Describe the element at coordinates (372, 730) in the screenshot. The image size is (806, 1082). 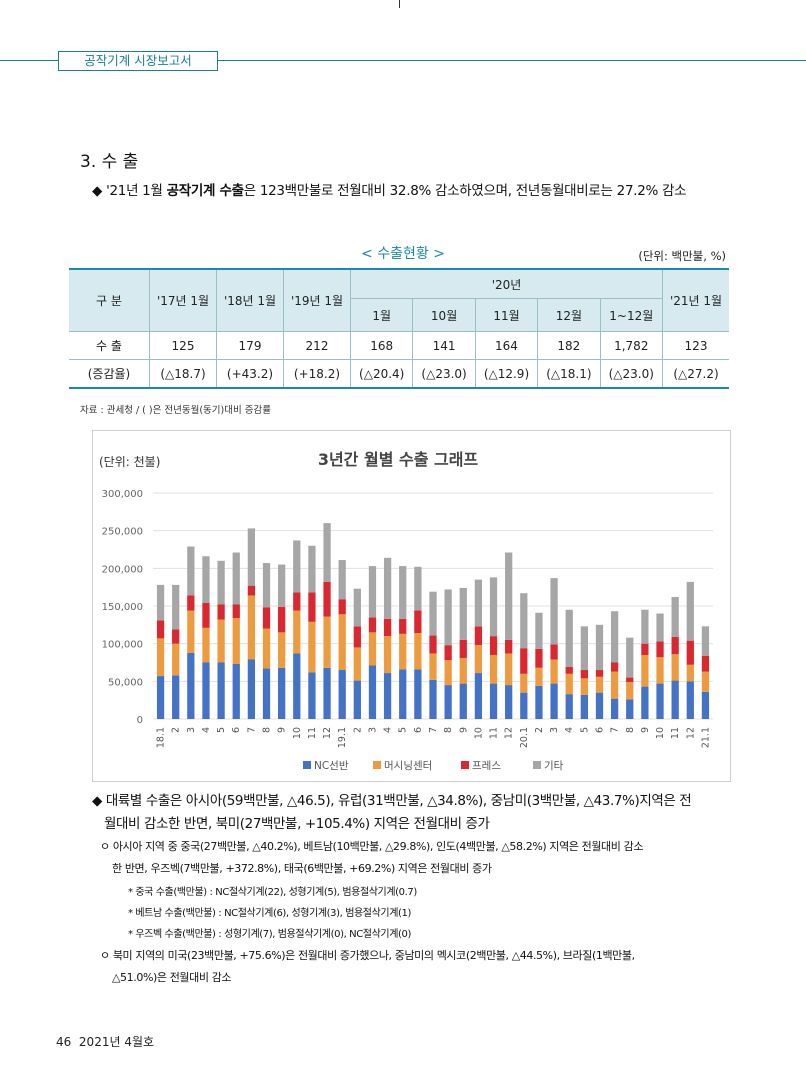
I see `x-tick-label: 3` at that location.